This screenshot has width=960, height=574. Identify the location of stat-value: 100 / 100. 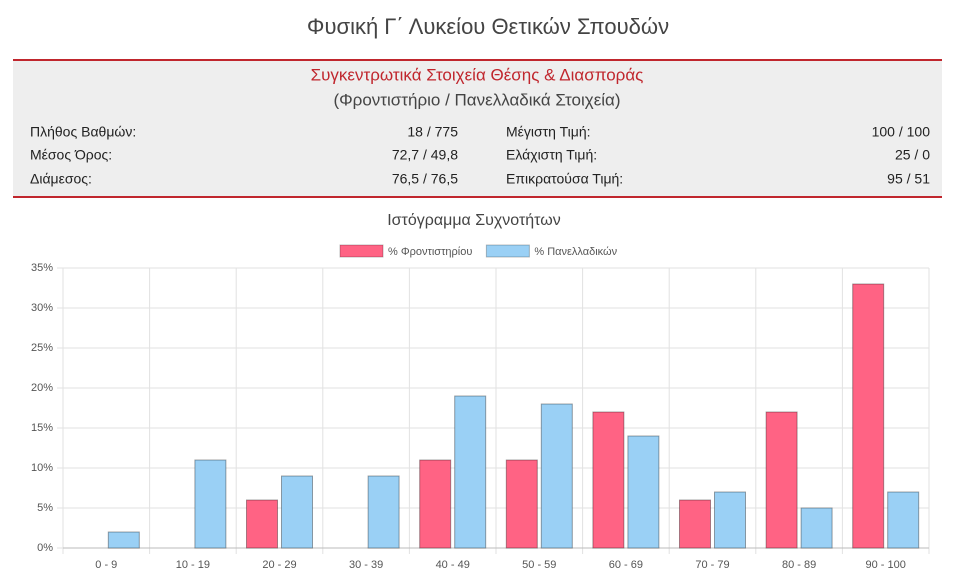
(901, 132).